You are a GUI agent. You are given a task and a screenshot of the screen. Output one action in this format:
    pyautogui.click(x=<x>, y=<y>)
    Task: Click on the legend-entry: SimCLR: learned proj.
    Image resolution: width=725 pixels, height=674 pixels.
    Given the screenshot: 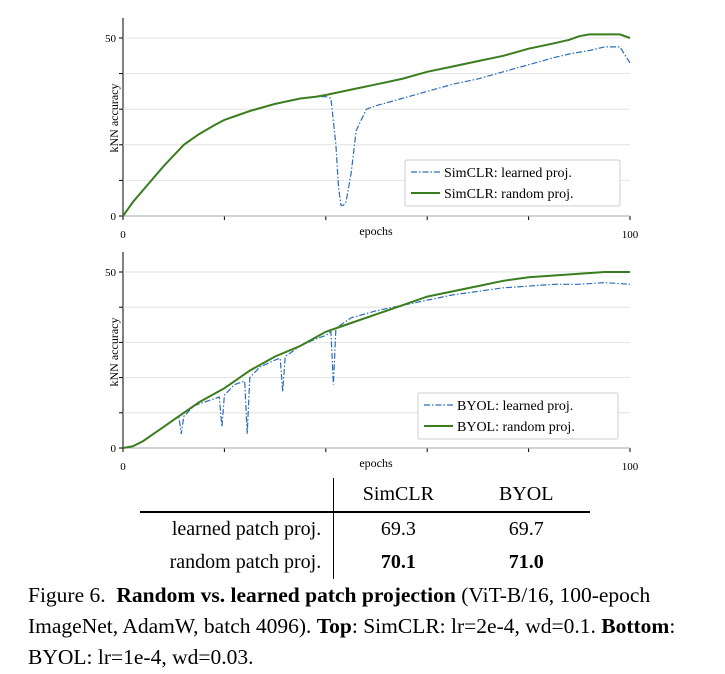 What is the action you would take?
    pyautogui.click(x=508, y=173)
    